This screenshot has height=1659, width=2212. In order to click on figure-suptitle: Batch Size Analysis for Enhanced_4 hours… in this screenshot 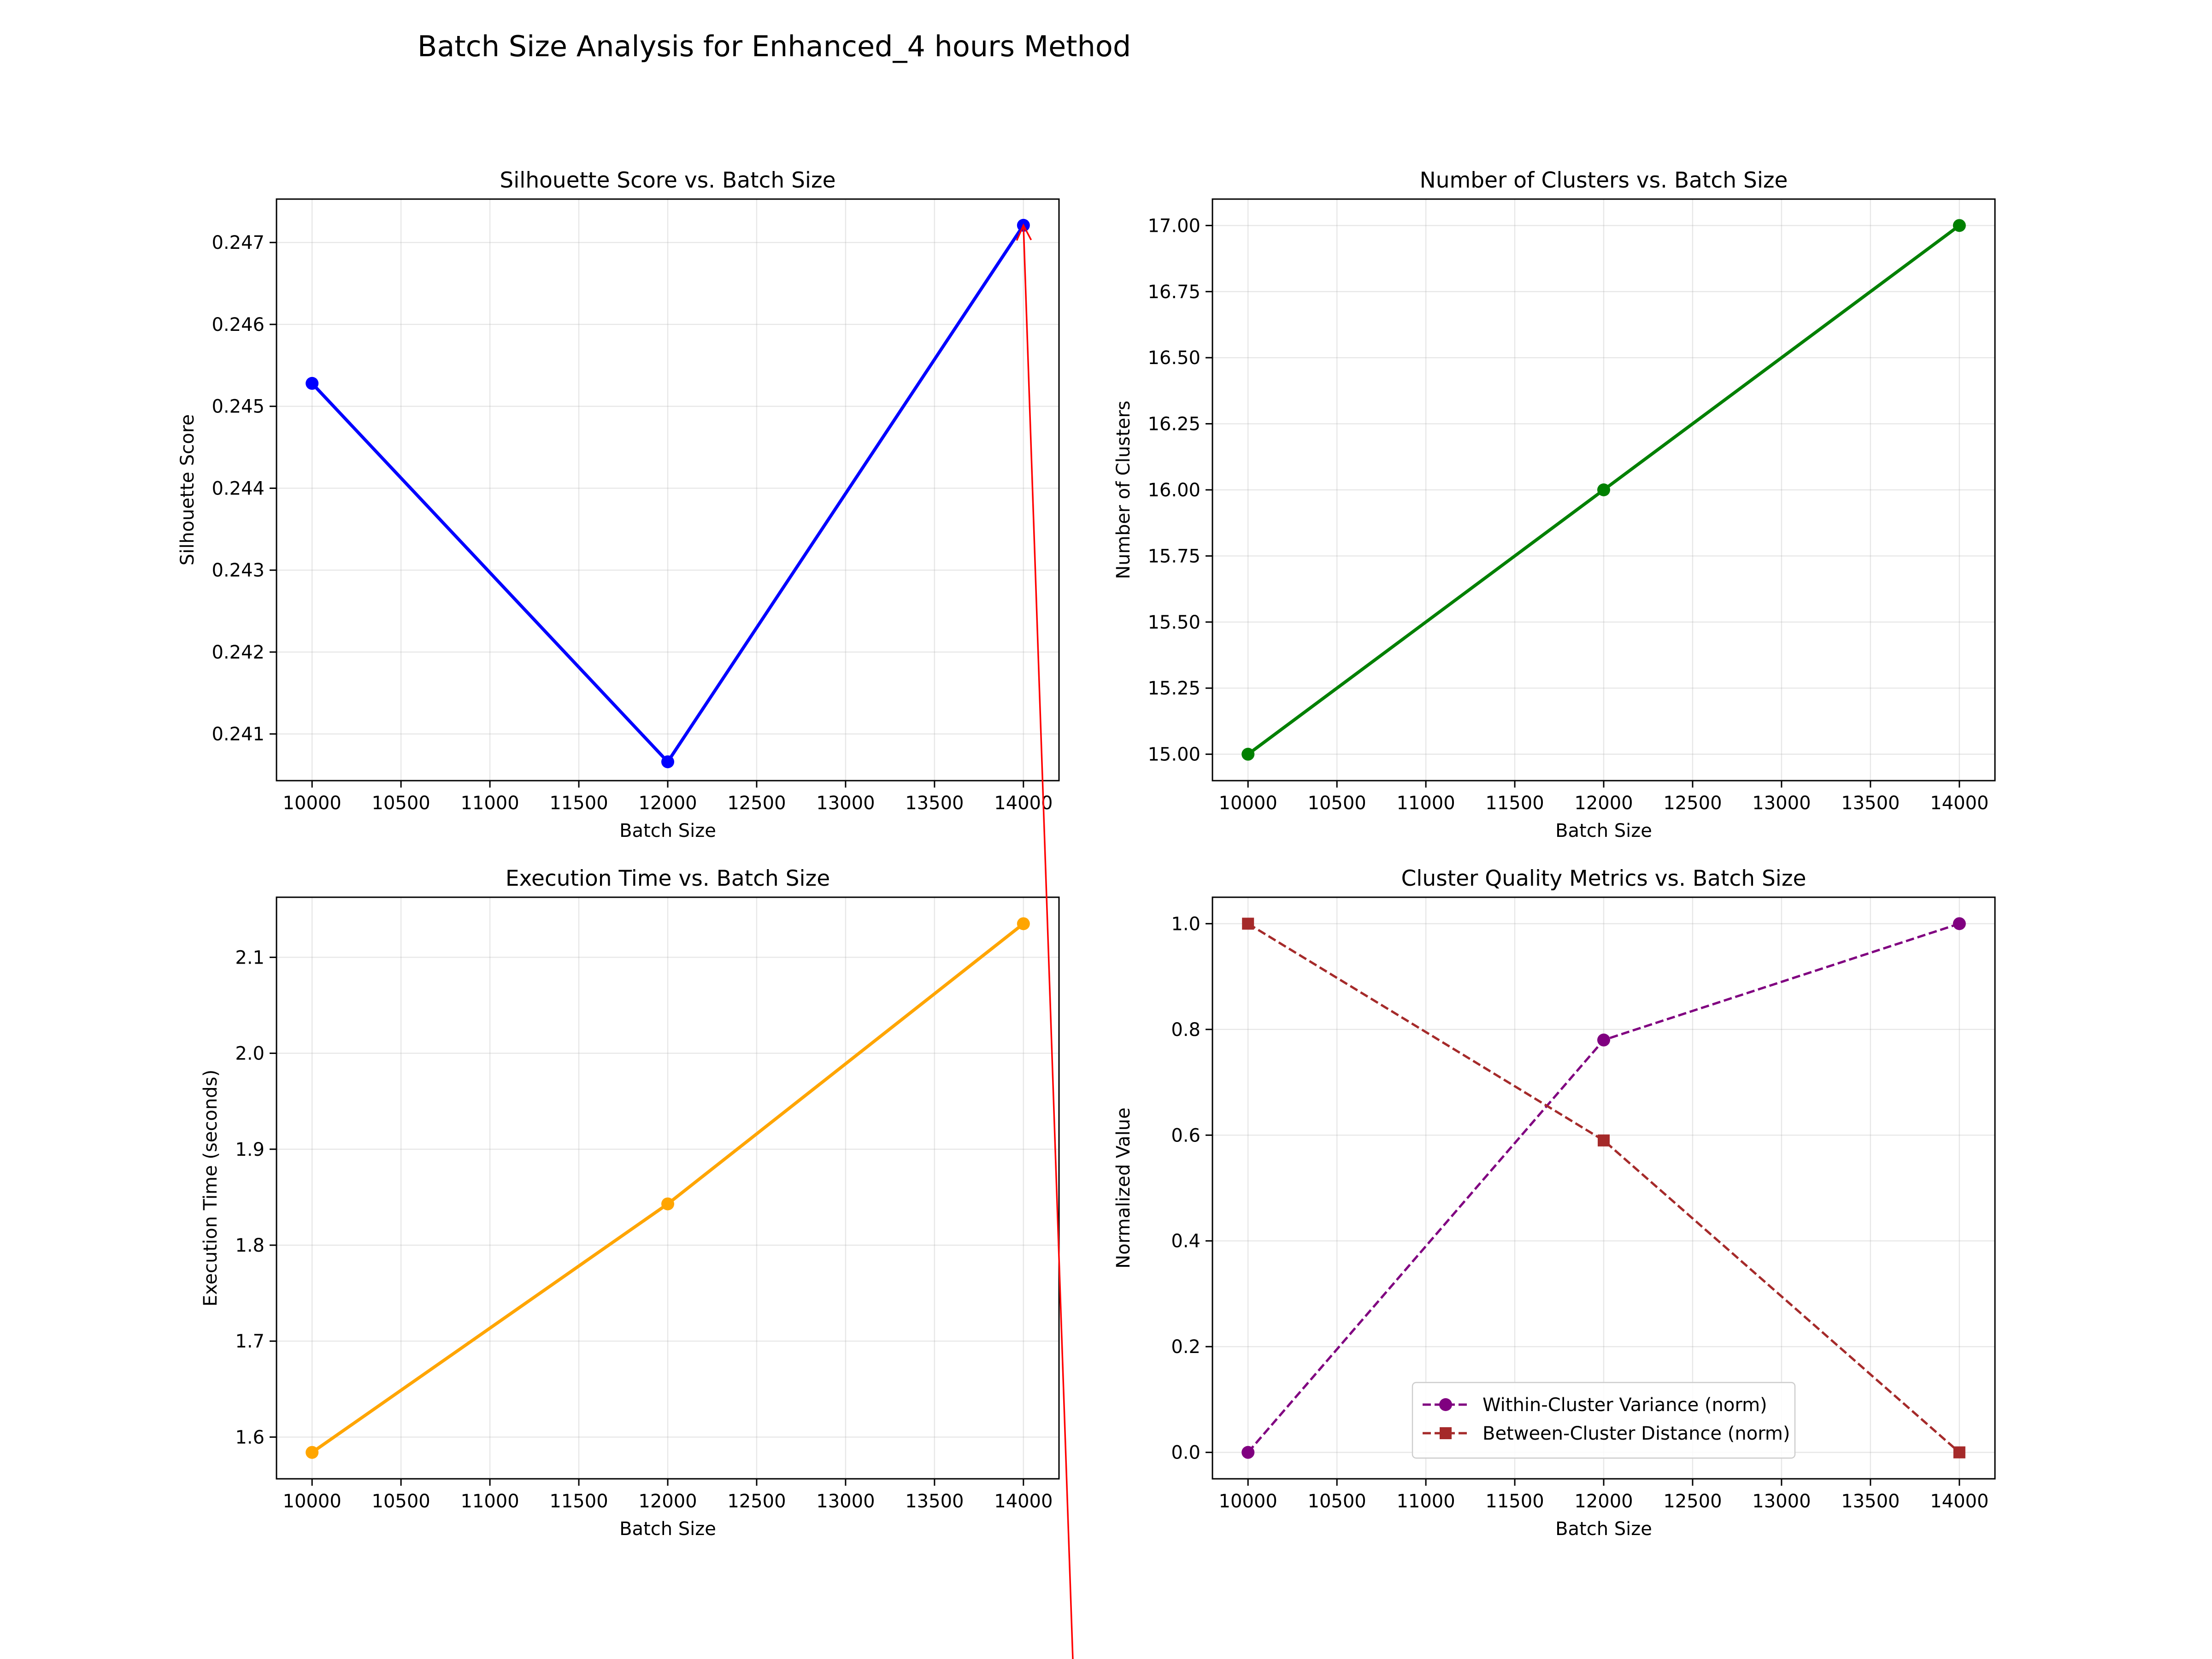, I will do `click(774, 46)`.